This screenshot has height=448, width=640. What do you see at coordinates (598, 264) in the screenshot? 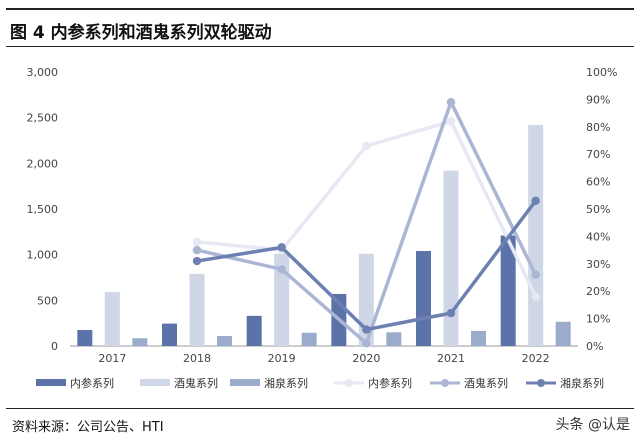
I see `y-right-tick-label: 30%` at bounding box center [598, 264].